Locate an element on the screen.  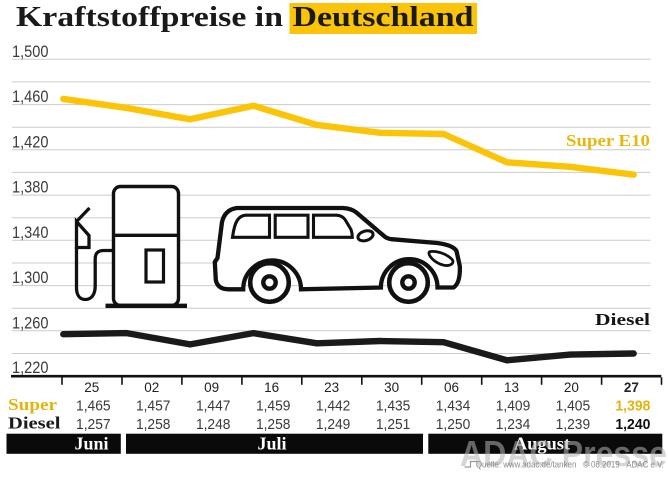
svg-text: 1,257 is located at coordinates (93, 424).